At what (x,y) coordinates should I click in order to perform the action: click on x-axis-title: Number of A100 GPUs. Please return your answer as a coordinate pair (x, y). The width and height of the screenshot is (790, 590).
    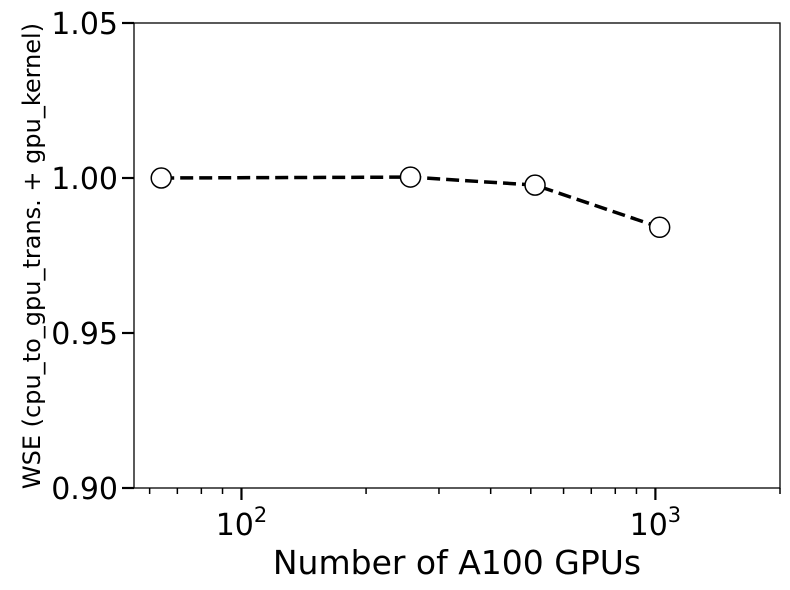
    Looking at the image, I should click on (457, 562).